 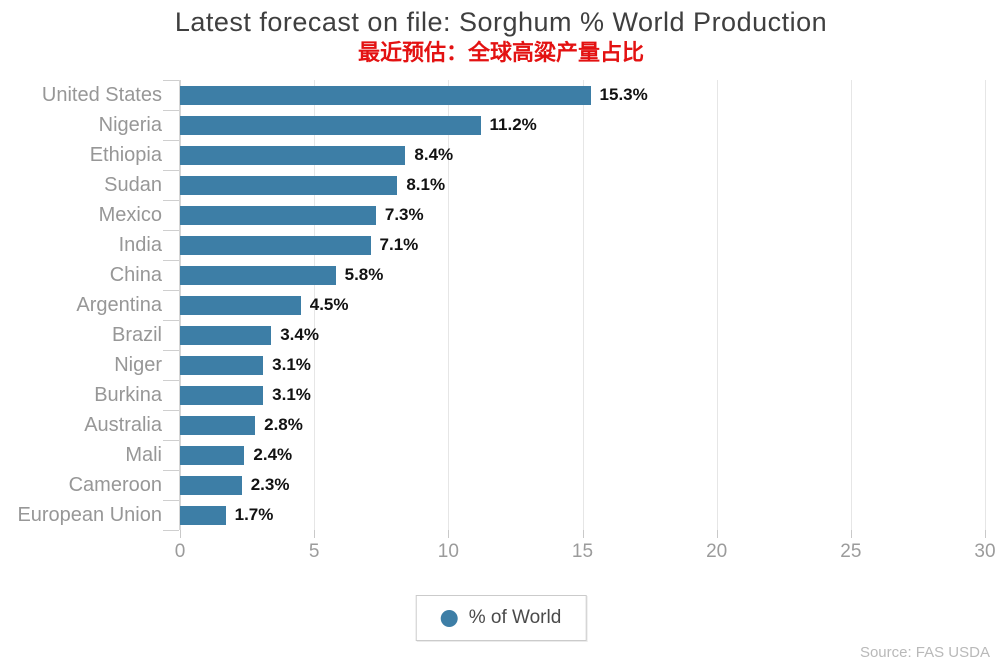 I want to click on value-label: 4.5%, so click(x=329, y=304).